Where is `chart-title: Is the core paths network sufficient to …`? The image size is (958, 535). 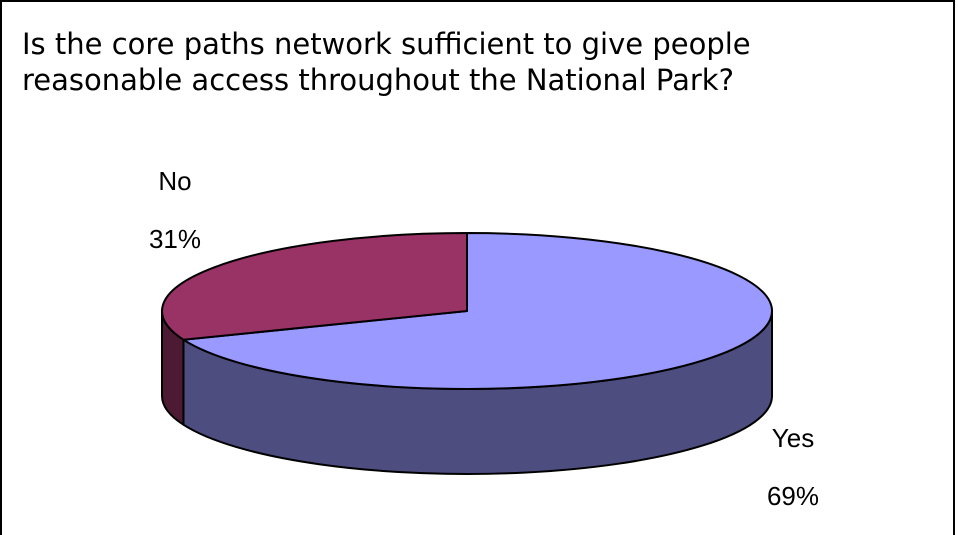 chart-title: Is the core paths network sufficient to … is located at coordinates (386, 62).